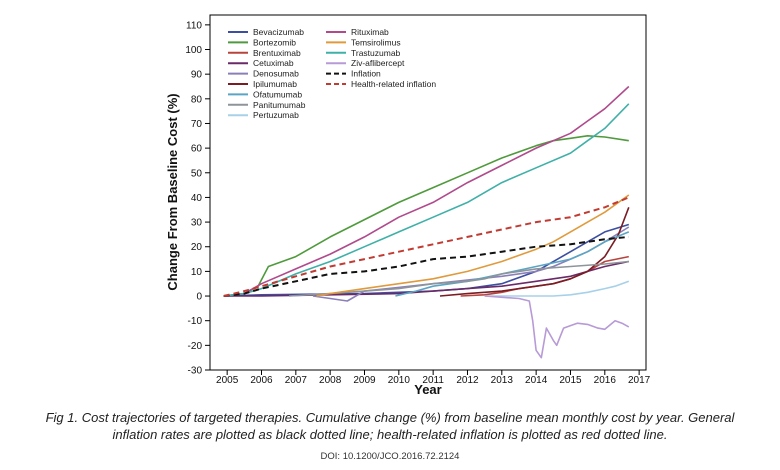  I want to click on series-line-brentuximab, so click(544, 276).